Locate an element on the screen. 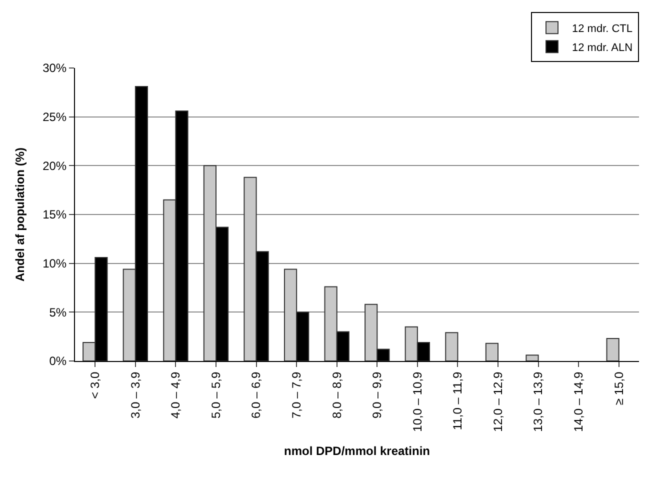 Image resolution: width=654 pixels, height=481 pixels. x-tick-label: < 3,0 is located at coordinates (95, 385).